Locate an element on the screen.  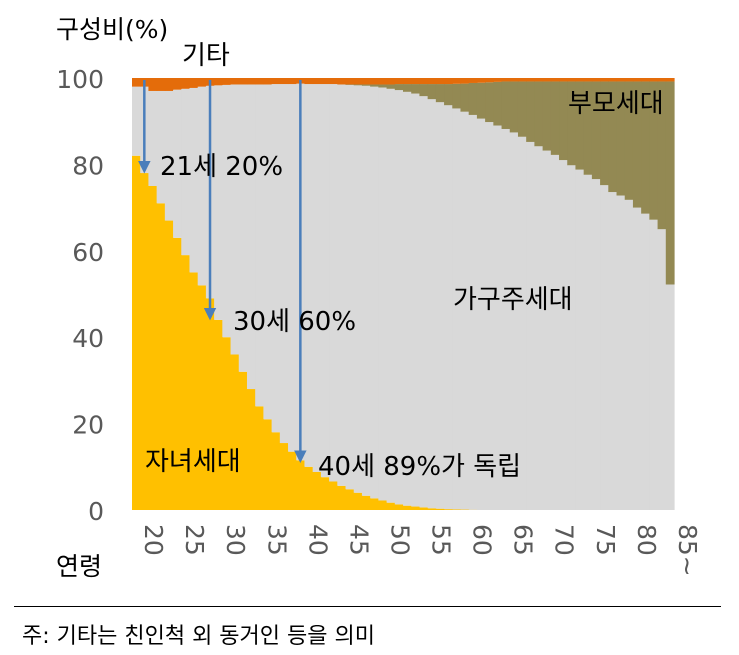
x-tick-label-70: 70 is located at coordinates (564, 540).